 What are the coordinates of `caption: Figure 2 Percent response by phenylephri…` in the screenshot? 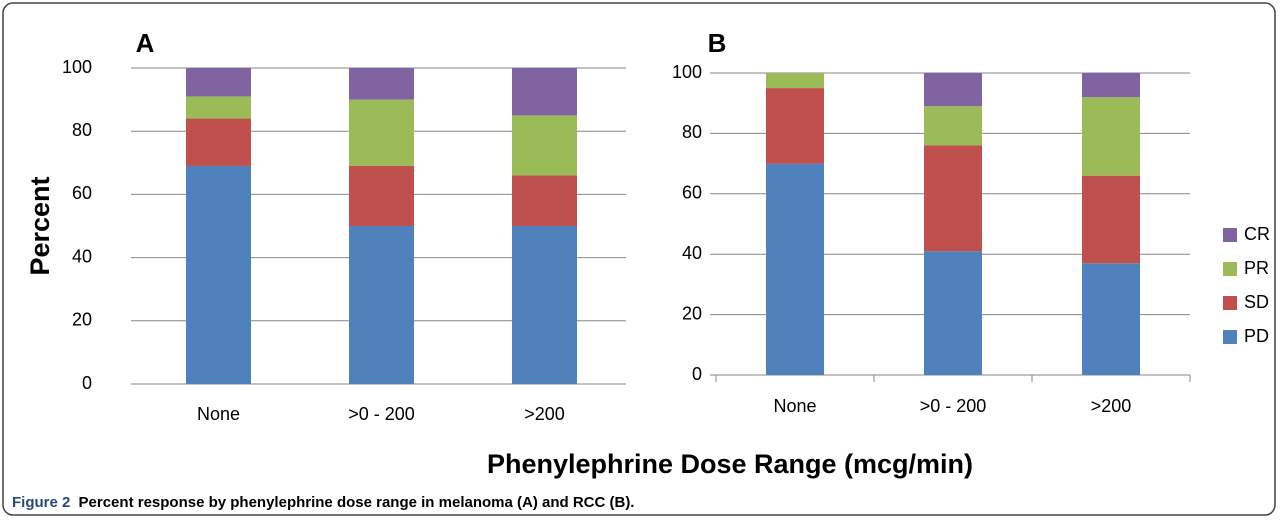 It's located at (323, 502).